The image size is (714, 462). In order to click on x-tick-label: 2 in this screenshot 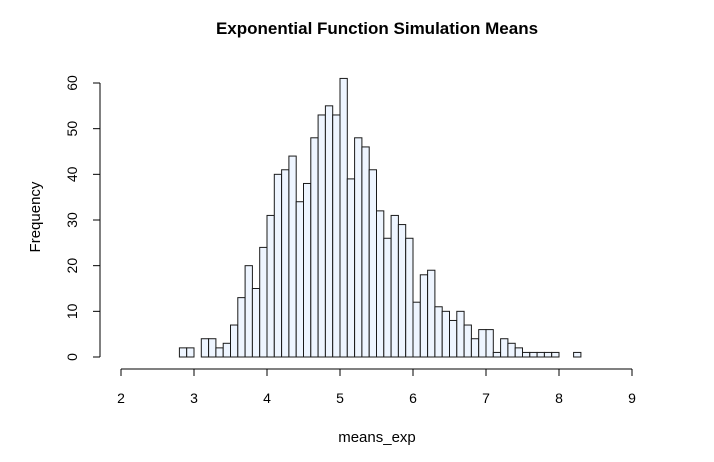, I will do `click(121, 398)`.